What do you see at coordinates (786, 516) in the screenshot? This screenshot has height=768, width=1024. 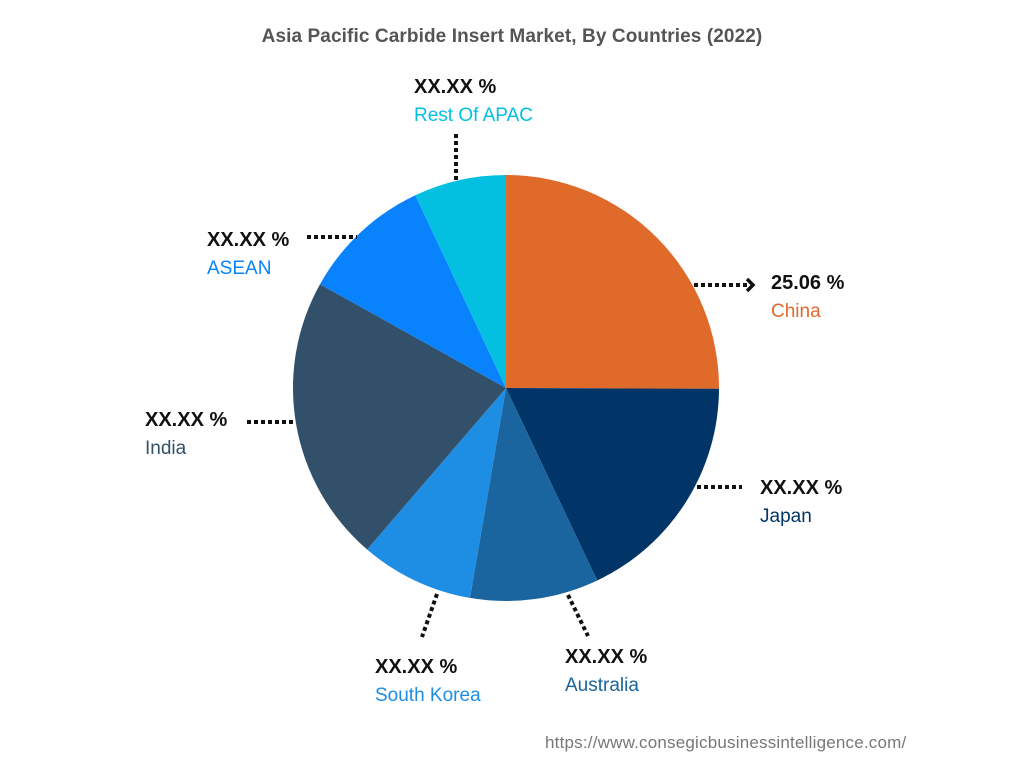 I see `name-japan: Japan` at bounding box center [786, 516].